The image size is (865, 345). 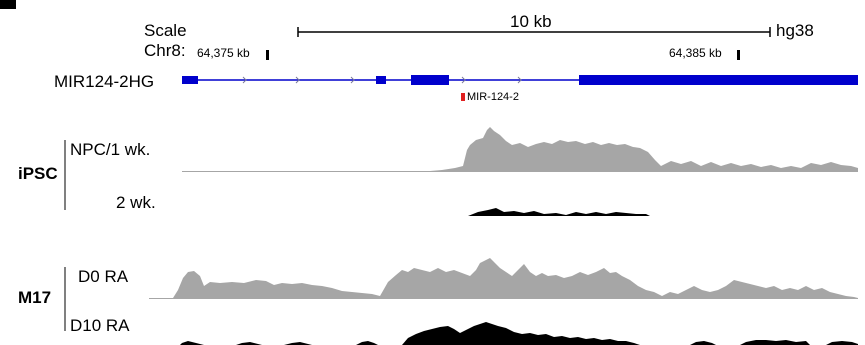 What do you see at coordinates (267, 55) in the screenshot?
I see `left-tick-mark` at bounding box center [267, 55].